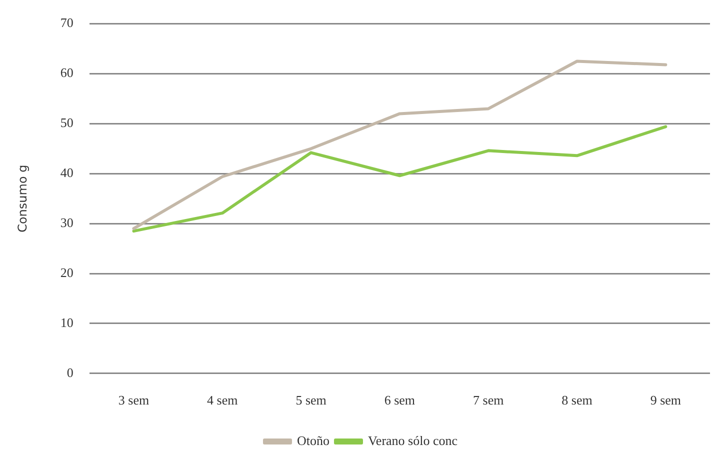 The width and height of the screenshot is (718, 462). What do you see at coordinates (67, 222) in the screenshot?
I see `y-tick-label: 30` at bounding box center [67, 222].